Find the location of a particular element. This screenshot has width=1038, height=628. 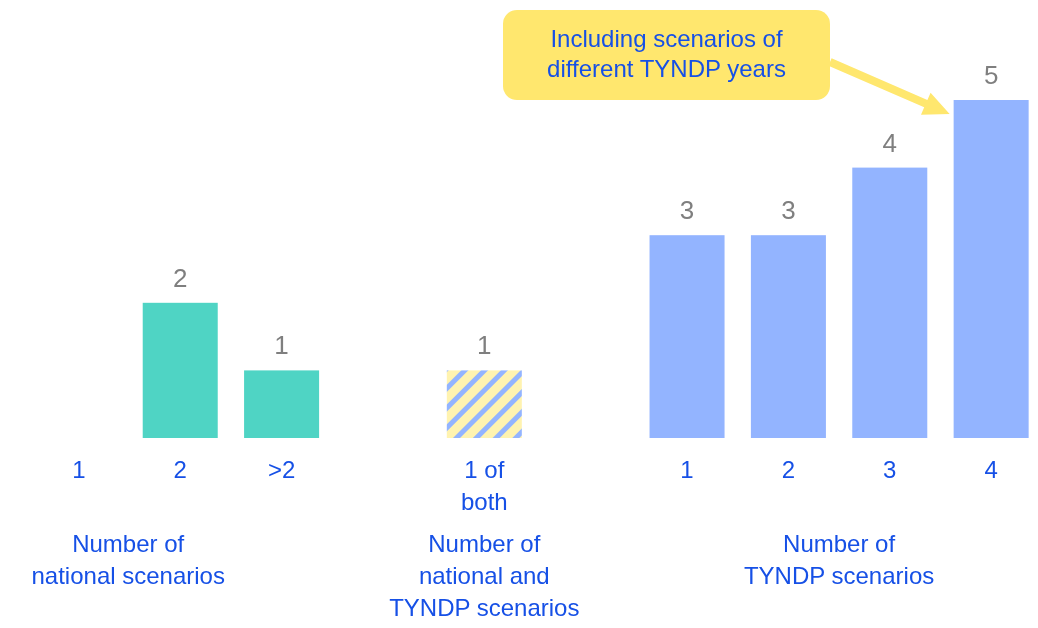

x-tick-label: 3 is located at coordinates (890, 469).